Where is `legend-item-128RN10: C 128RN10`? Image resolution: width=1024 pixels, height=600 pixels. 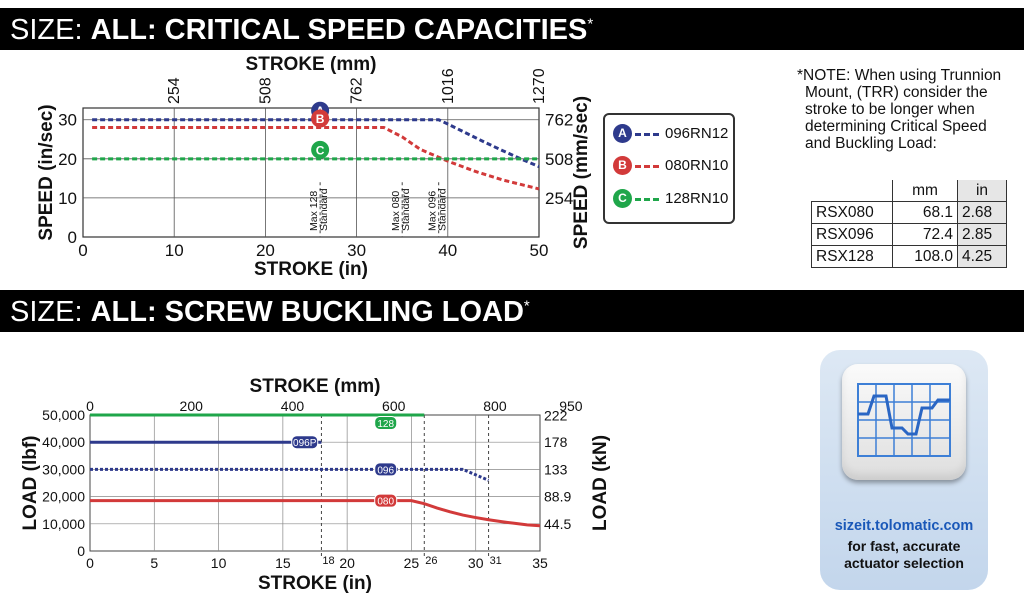
legend-item-128RN10: C 128RN10 is located at coordinates (672, 199).